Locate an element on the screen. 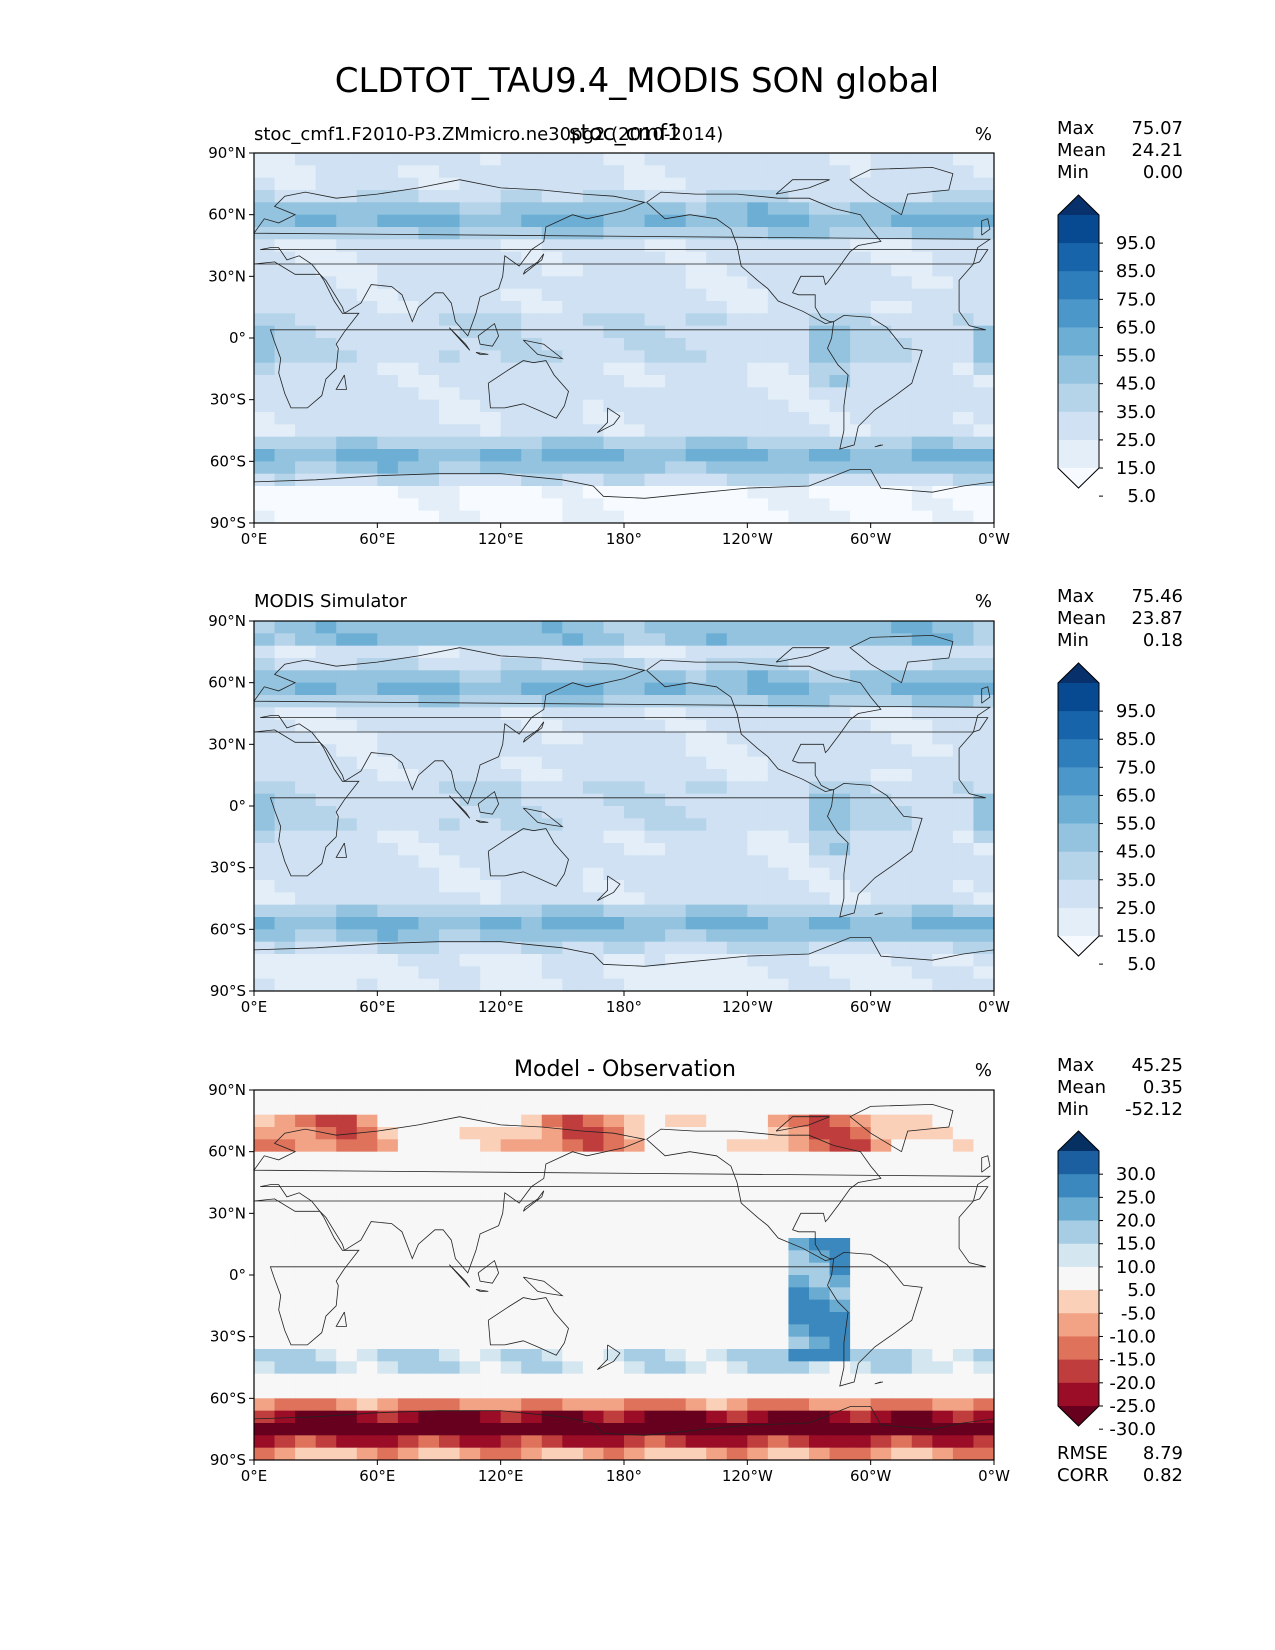 The height and width of the screenshot is (1650, 1275). colorbar-segment is located at coordinates (1078, 426).